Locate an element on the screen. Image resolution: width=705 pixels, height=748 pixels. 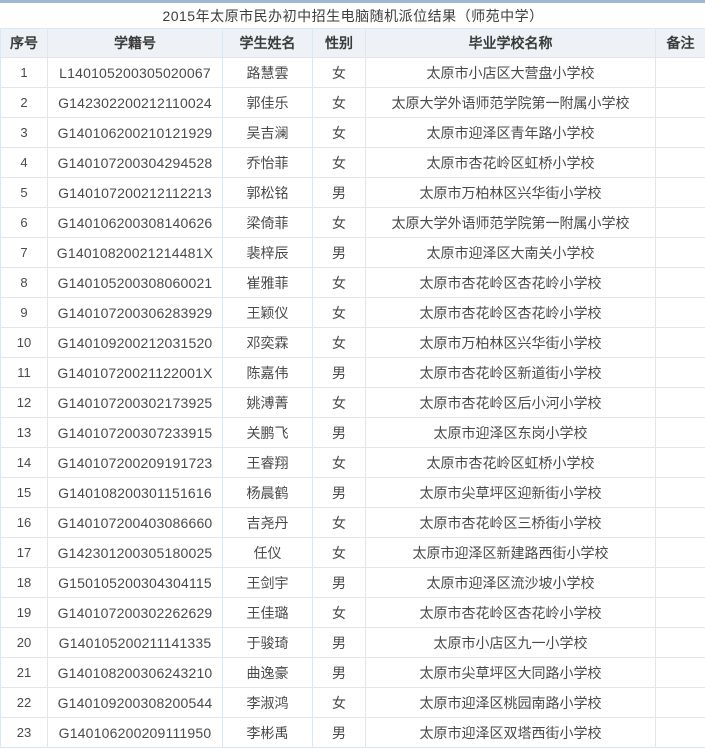
student-name-cell: 王剑宇 is located at coordinates (267, 582).